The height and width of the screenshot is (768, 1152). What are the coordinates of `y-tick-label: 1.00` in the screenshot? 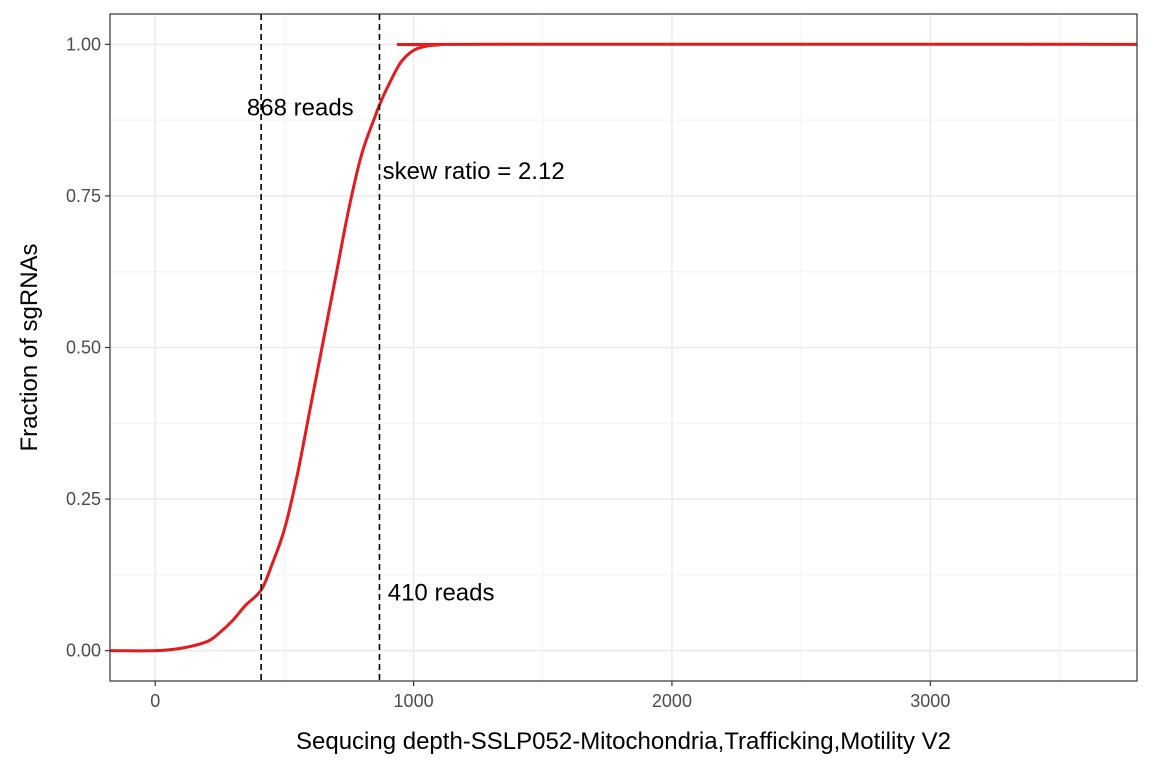 It's located at (83, 44).